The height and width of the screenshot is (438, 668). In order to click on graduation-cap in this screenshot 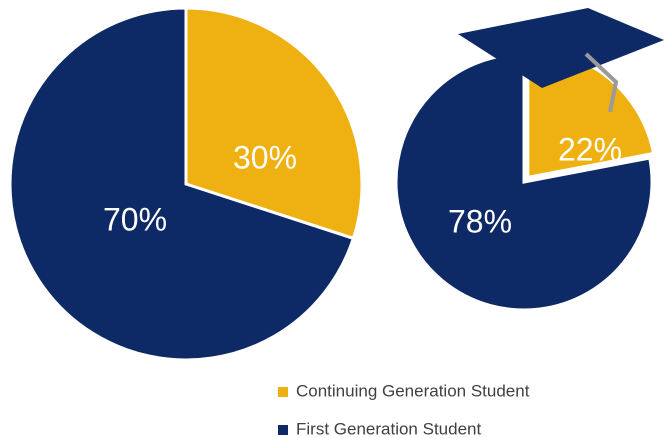, I will do `click(561, 60)`.